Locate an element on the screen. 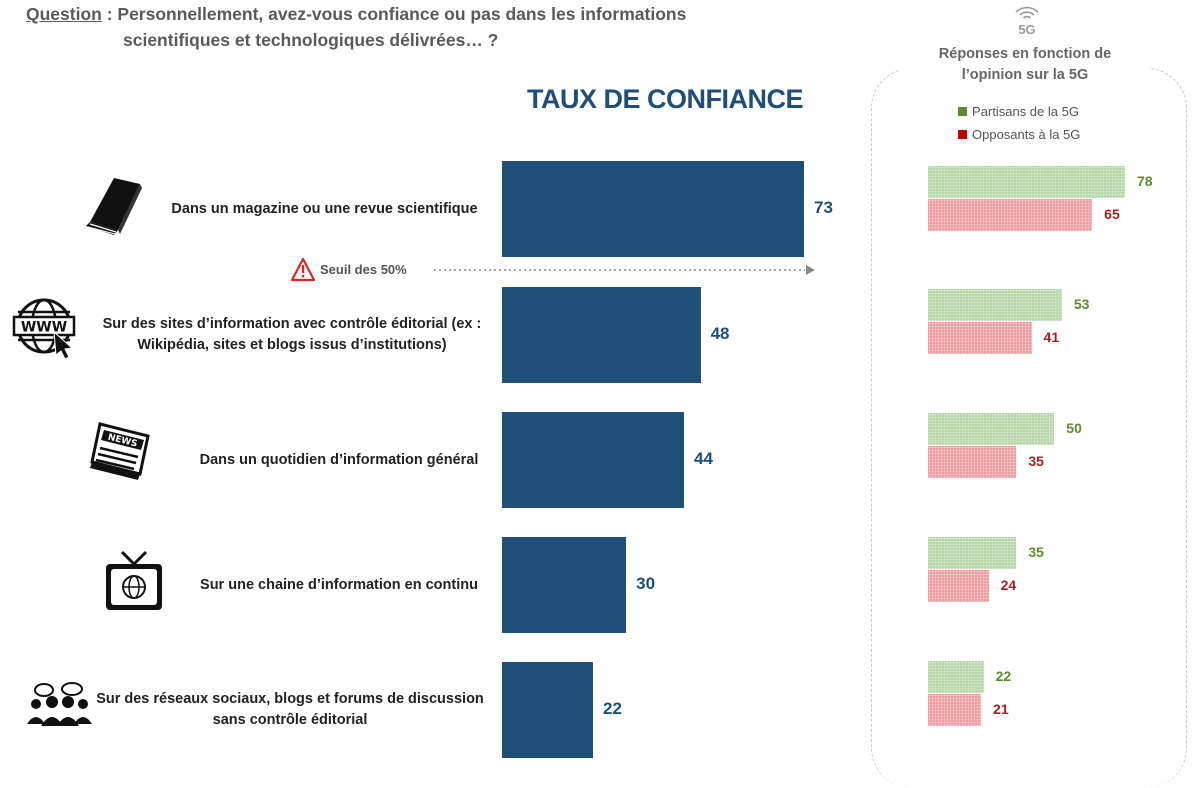 The image size is (1200, 788). panel-title-line1: Réponses en fonction de is located at coordinates (1025, 54).